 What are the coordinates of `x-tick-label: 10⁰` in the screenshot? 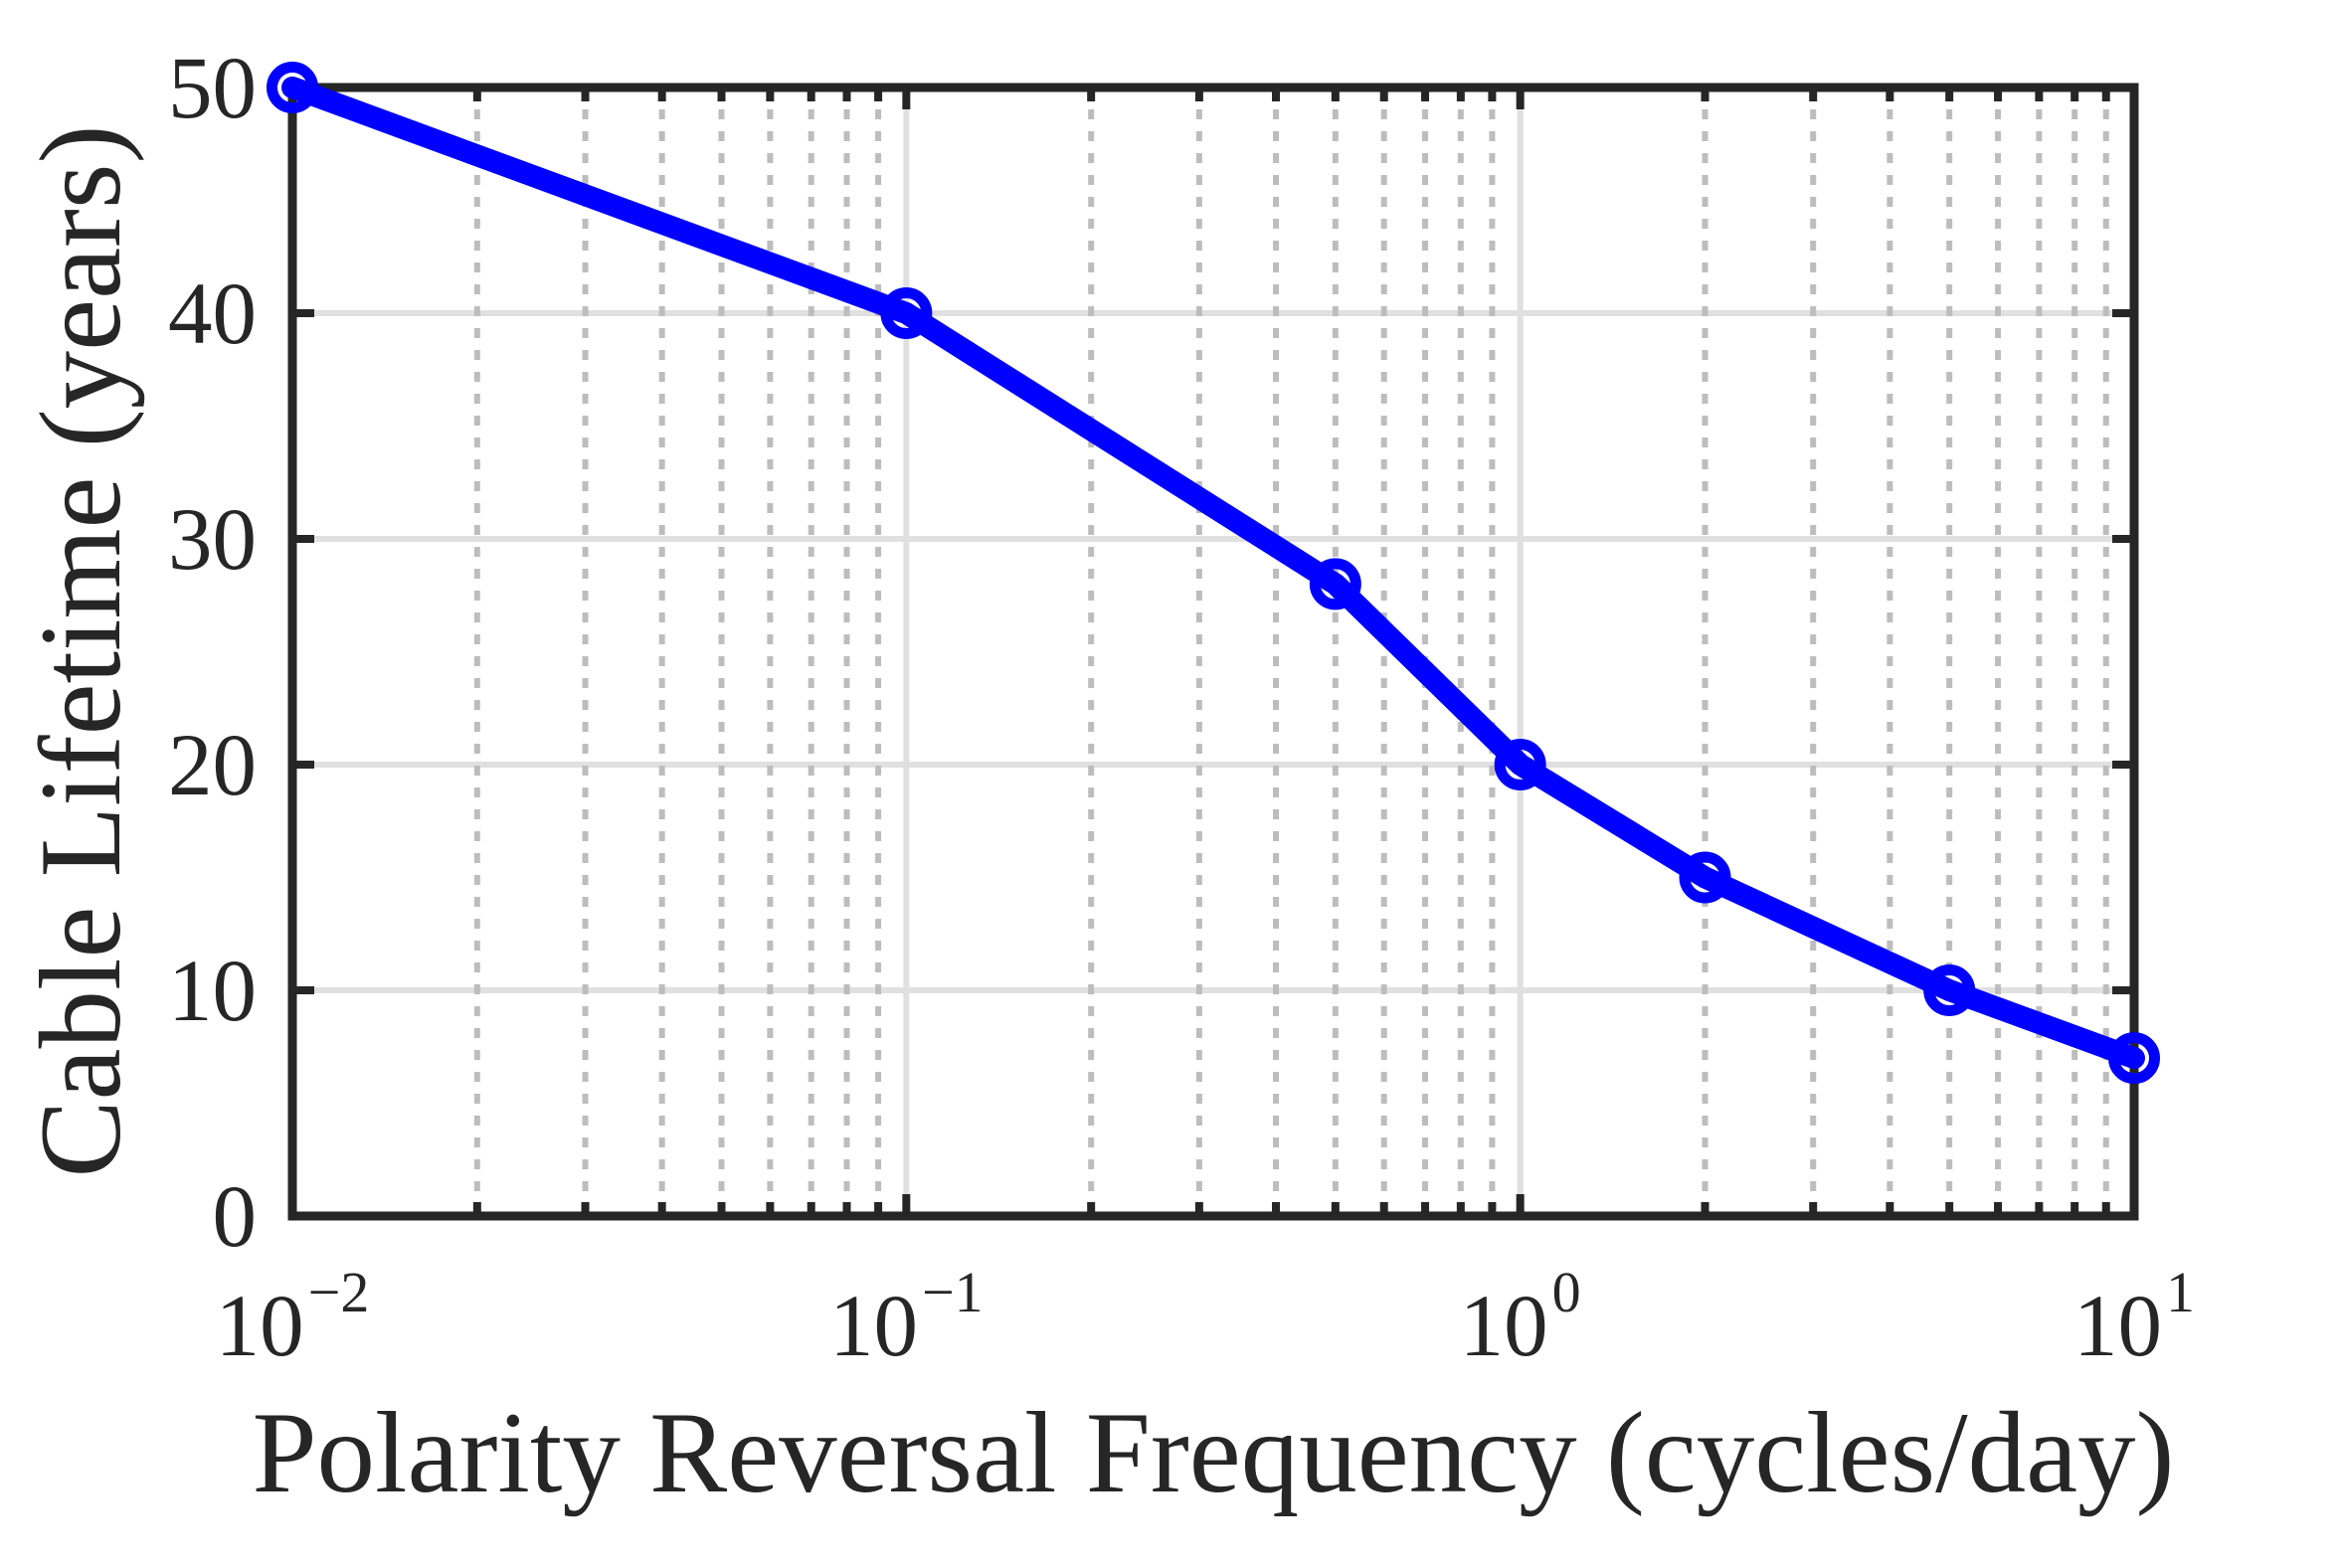 It's located at (1520, 1317).